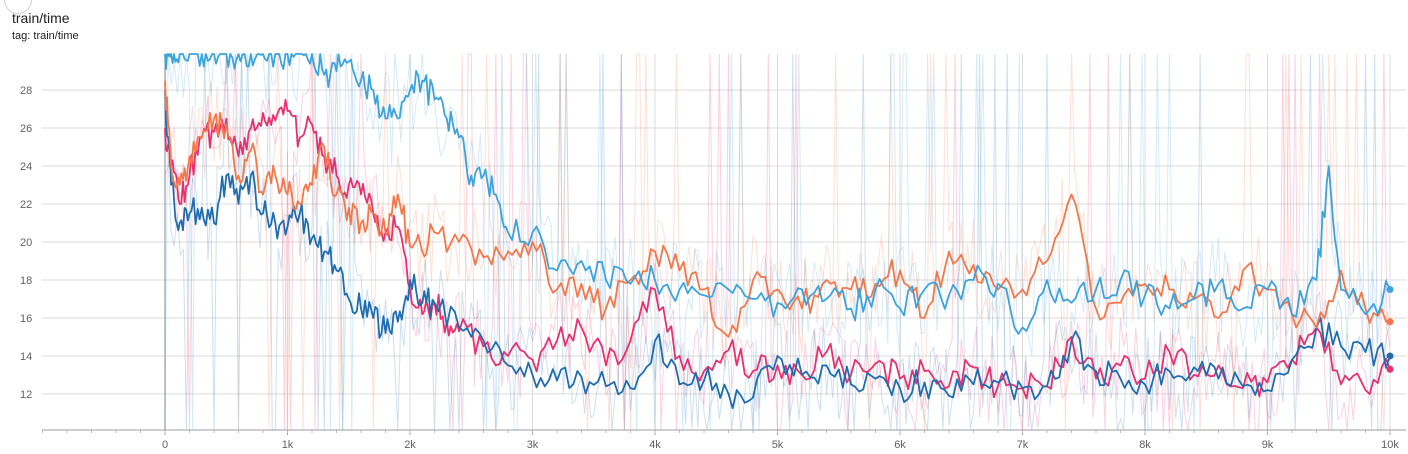 This screenshot has height=454, width=1408. Describe the element at coordinates (26, 91) in the screenshot. I see `y-tick-label: 28` at that location.